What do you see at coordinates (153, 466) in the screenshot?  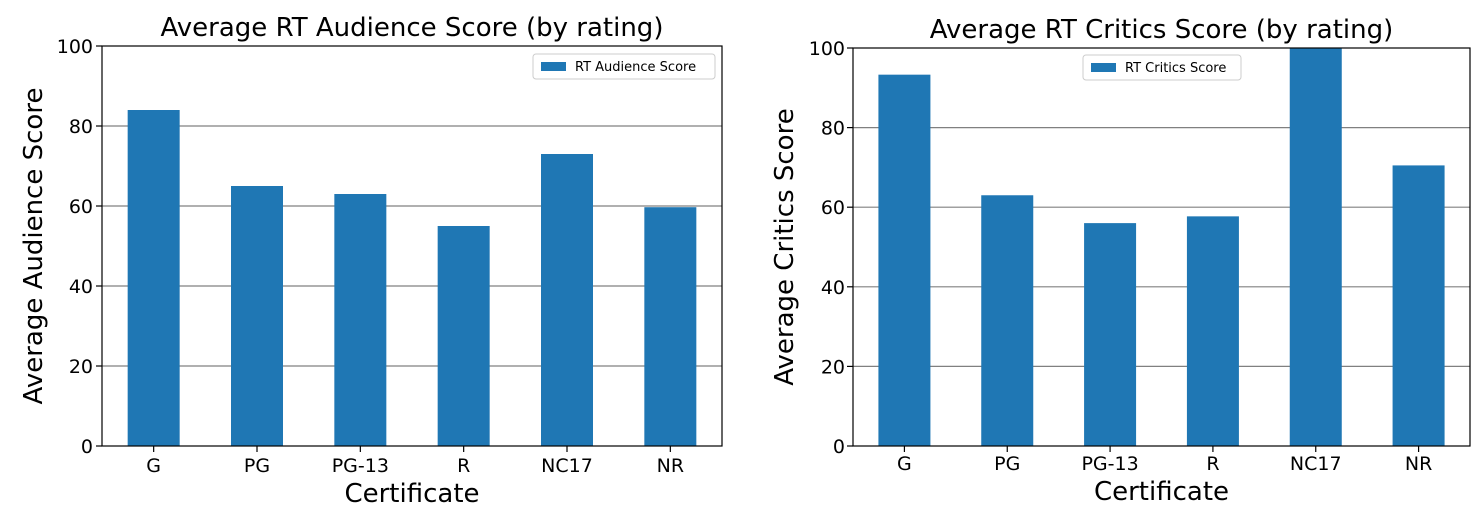 I see `chart-1-xtick-label: G` at bounding box center [153, 466].